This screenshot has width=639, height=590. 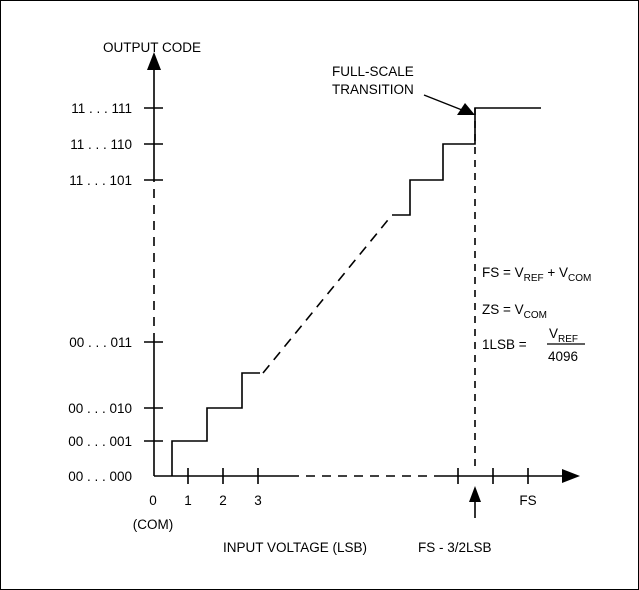 What do you see at coordinates (563, 335) in the screenshot?
I see `lsb-numerator: VREF` at bounding box center [563, 335].